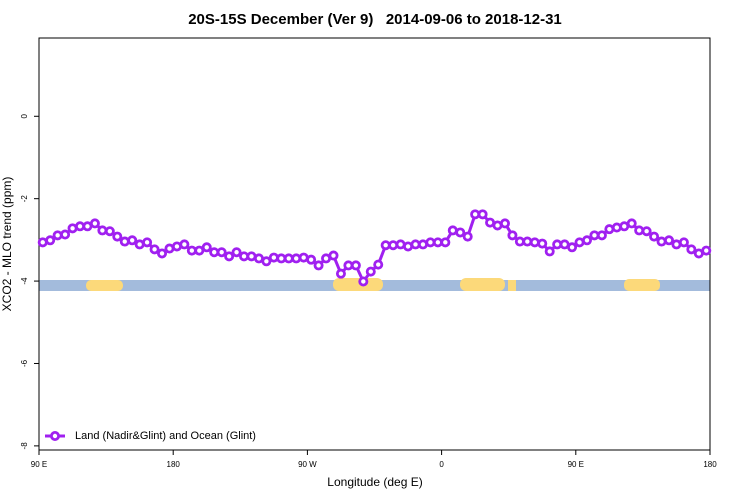 Image resolution: width=750 pixels, height=500 pixels. What do you see at coordinates (374, 482) in the screenshot?
I see `x-axis-title: Longitude (deg E)` at bounding box center [374, 482].